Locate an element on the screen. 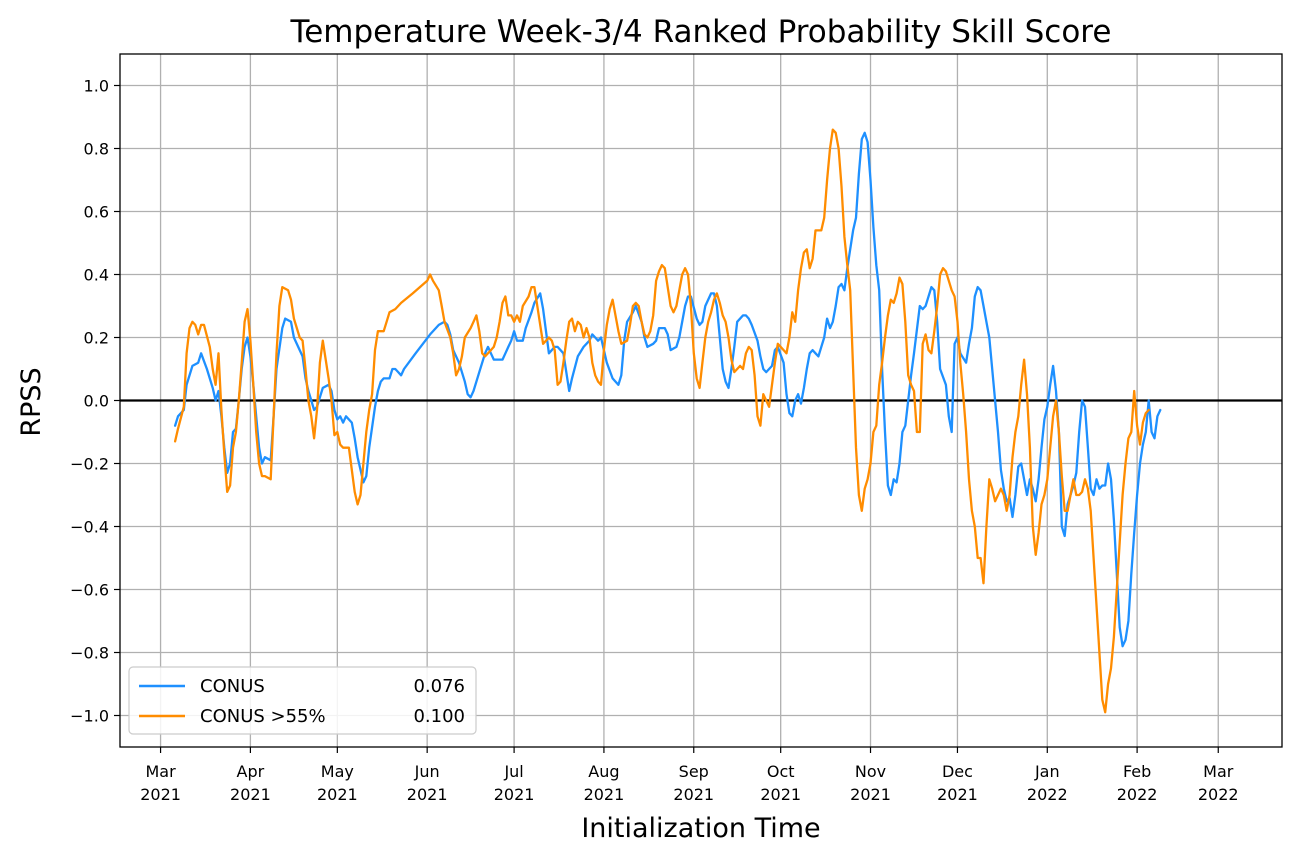  y-tick-label: −0.4 is located at coordinates (89, 527).